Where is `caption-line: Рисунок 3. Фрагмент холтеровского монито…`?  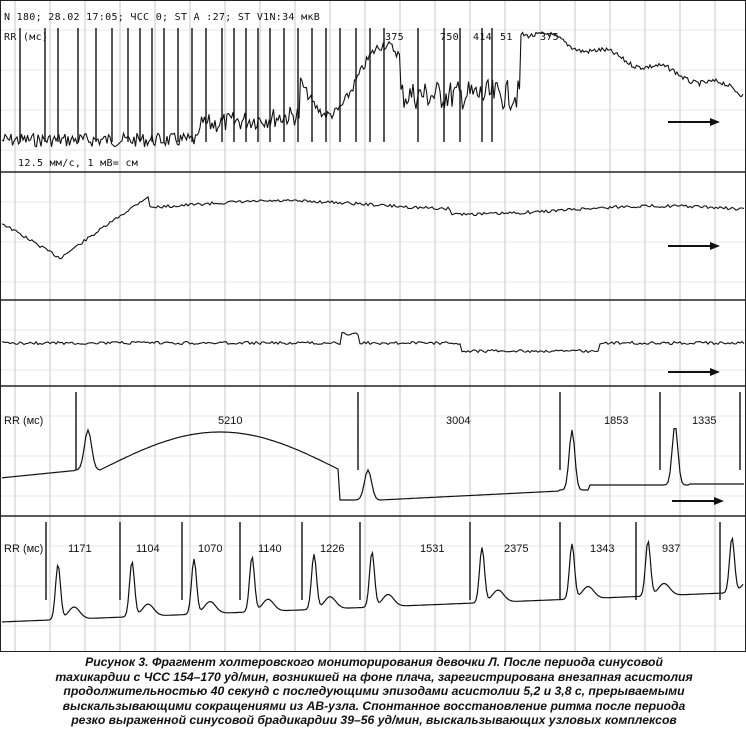 caption-line: Рисунок 3. Фрагмент холтеровского монито… is located at coordinates (374, 662).